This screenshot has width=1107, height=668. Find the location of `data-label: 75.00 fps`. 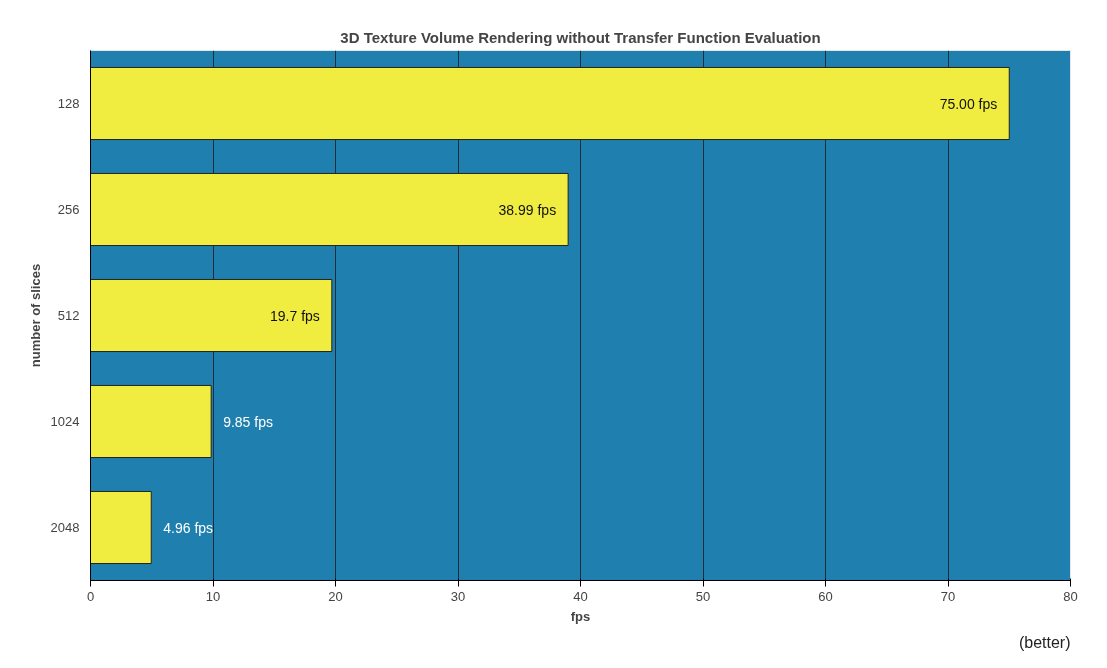

data-label: 75.00 fps is located at coordinates (968, 103).